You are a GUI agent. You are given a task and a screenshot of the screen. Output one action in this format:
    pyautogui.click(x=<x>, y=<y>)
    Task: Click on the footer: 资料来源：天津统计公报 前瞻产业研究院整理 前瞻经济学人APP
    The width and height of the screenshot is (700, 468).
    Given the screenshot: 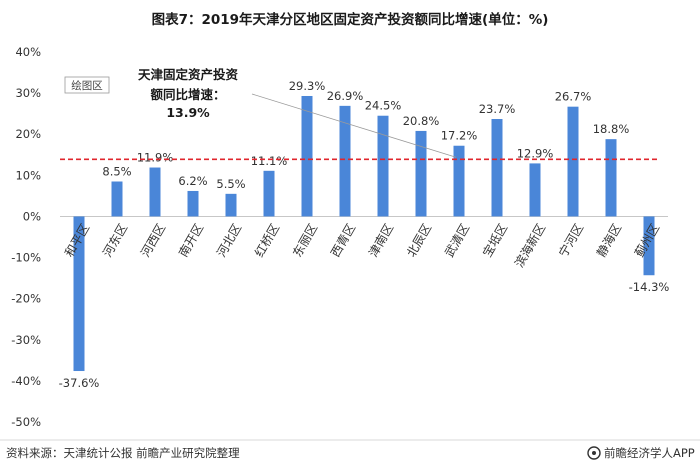 What is the action you would take?
    pyautogui.click(x=350, y=449)
    